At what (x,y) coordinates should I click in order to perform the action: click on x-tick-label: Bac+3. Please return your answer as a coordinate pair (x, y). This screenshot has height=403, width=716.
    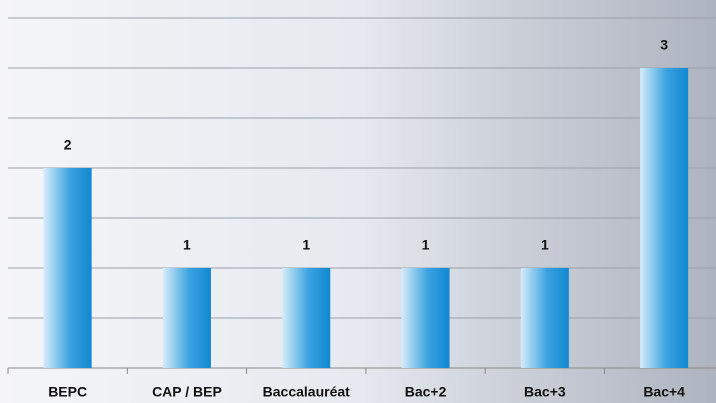
    Looking at the image, I should click on (545, 392).